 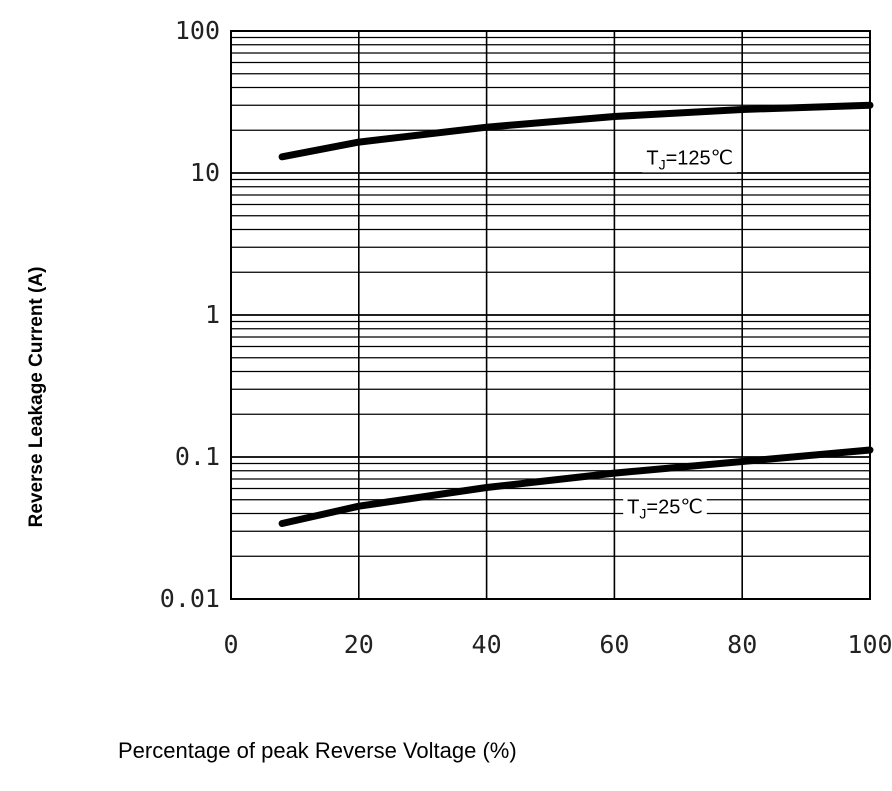 What do you see at coordinates (614, 644) in the screenshot?
I see `x-tick-label: 60` at bounding box center [614, 644].